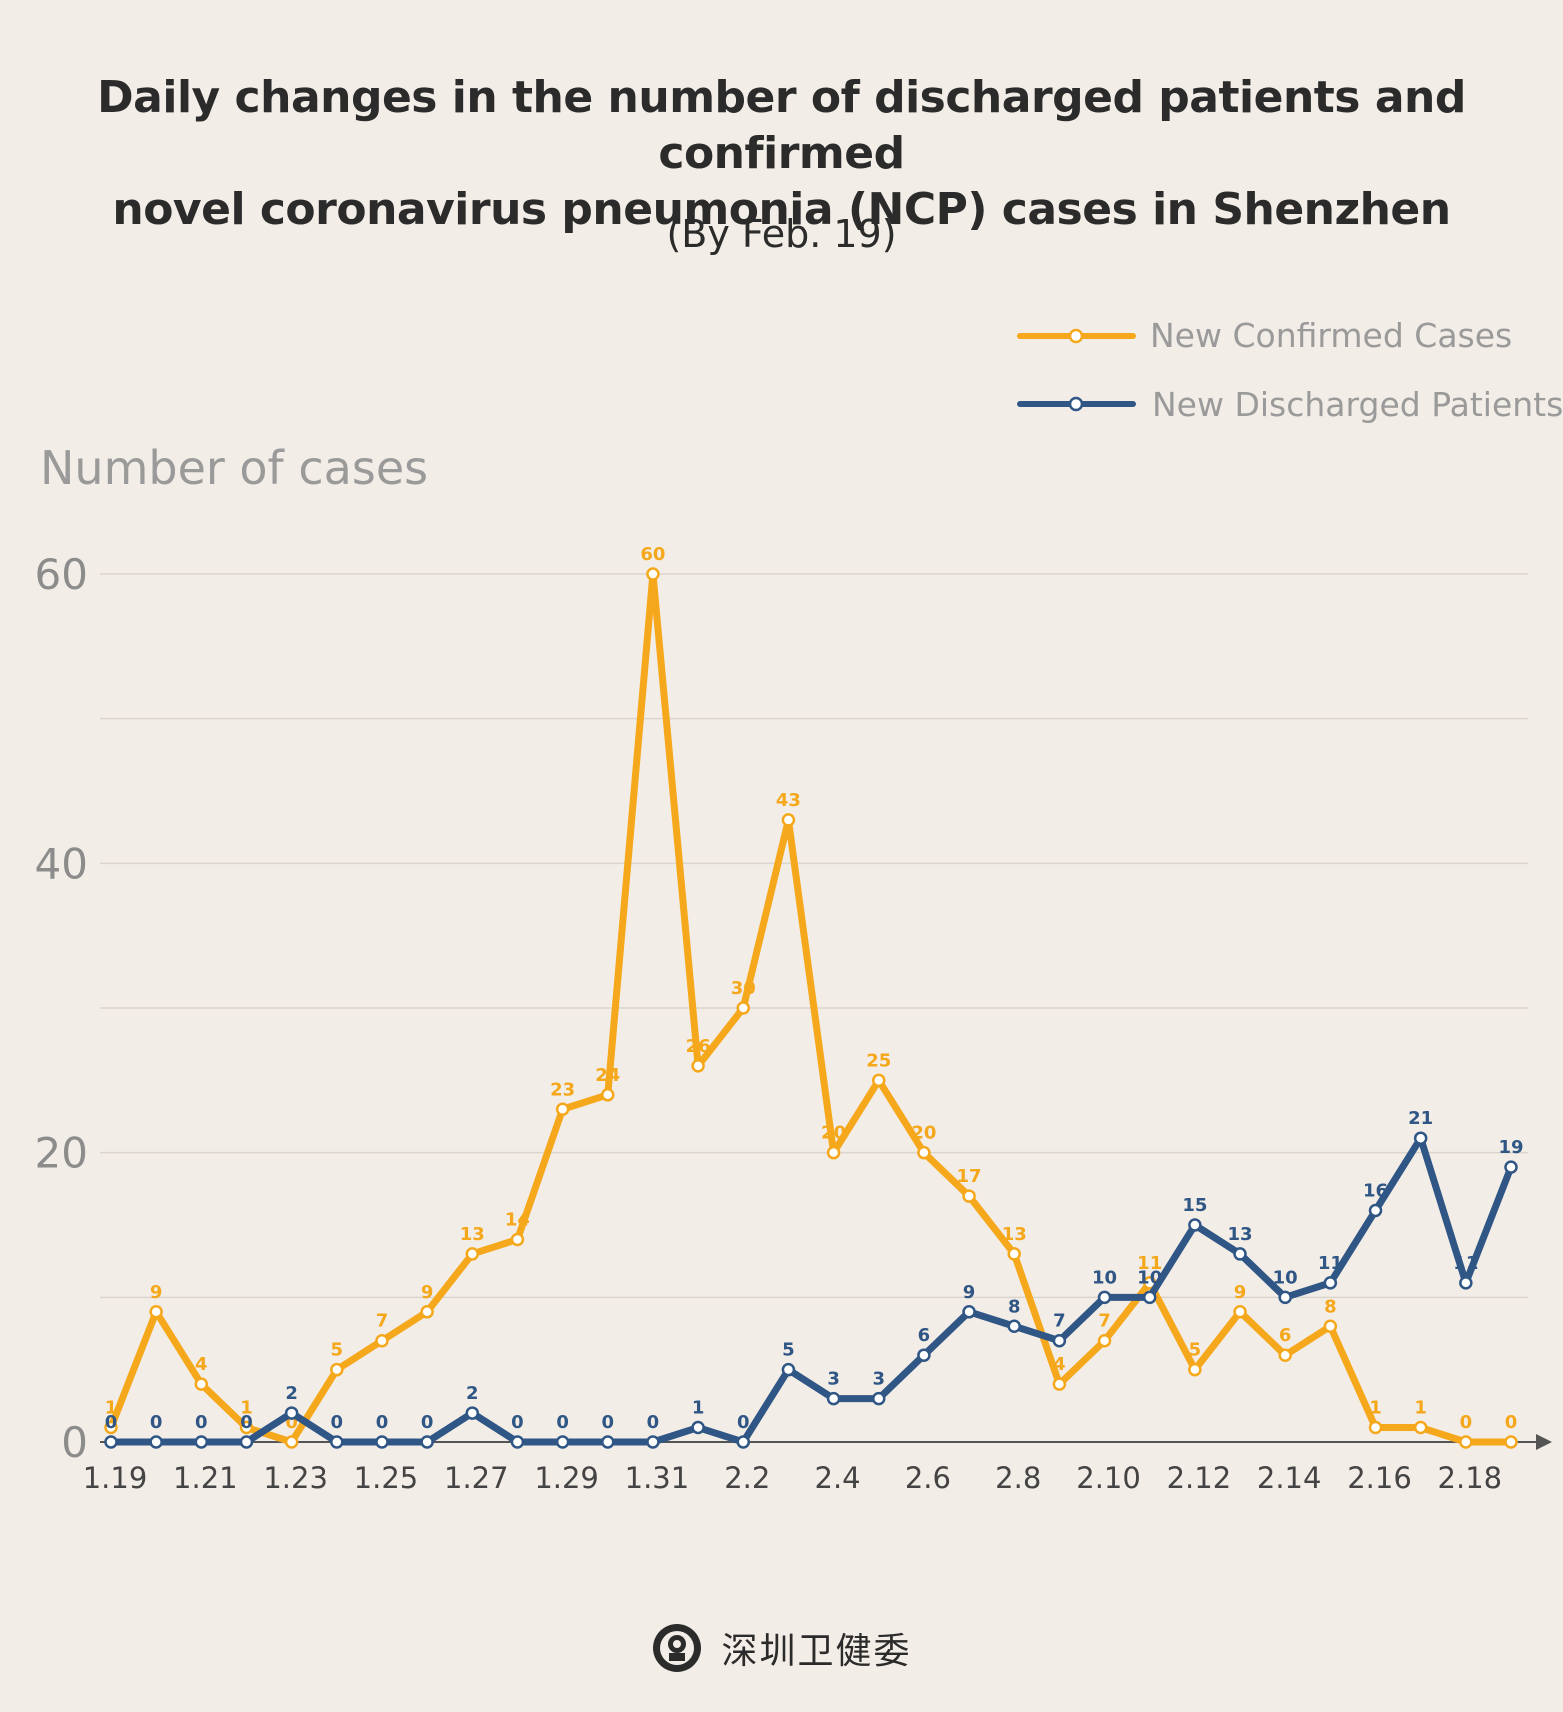  Describe the element at coordinates (61, 863) in the screenshot. I see `y-tick-label: 40` at that location.